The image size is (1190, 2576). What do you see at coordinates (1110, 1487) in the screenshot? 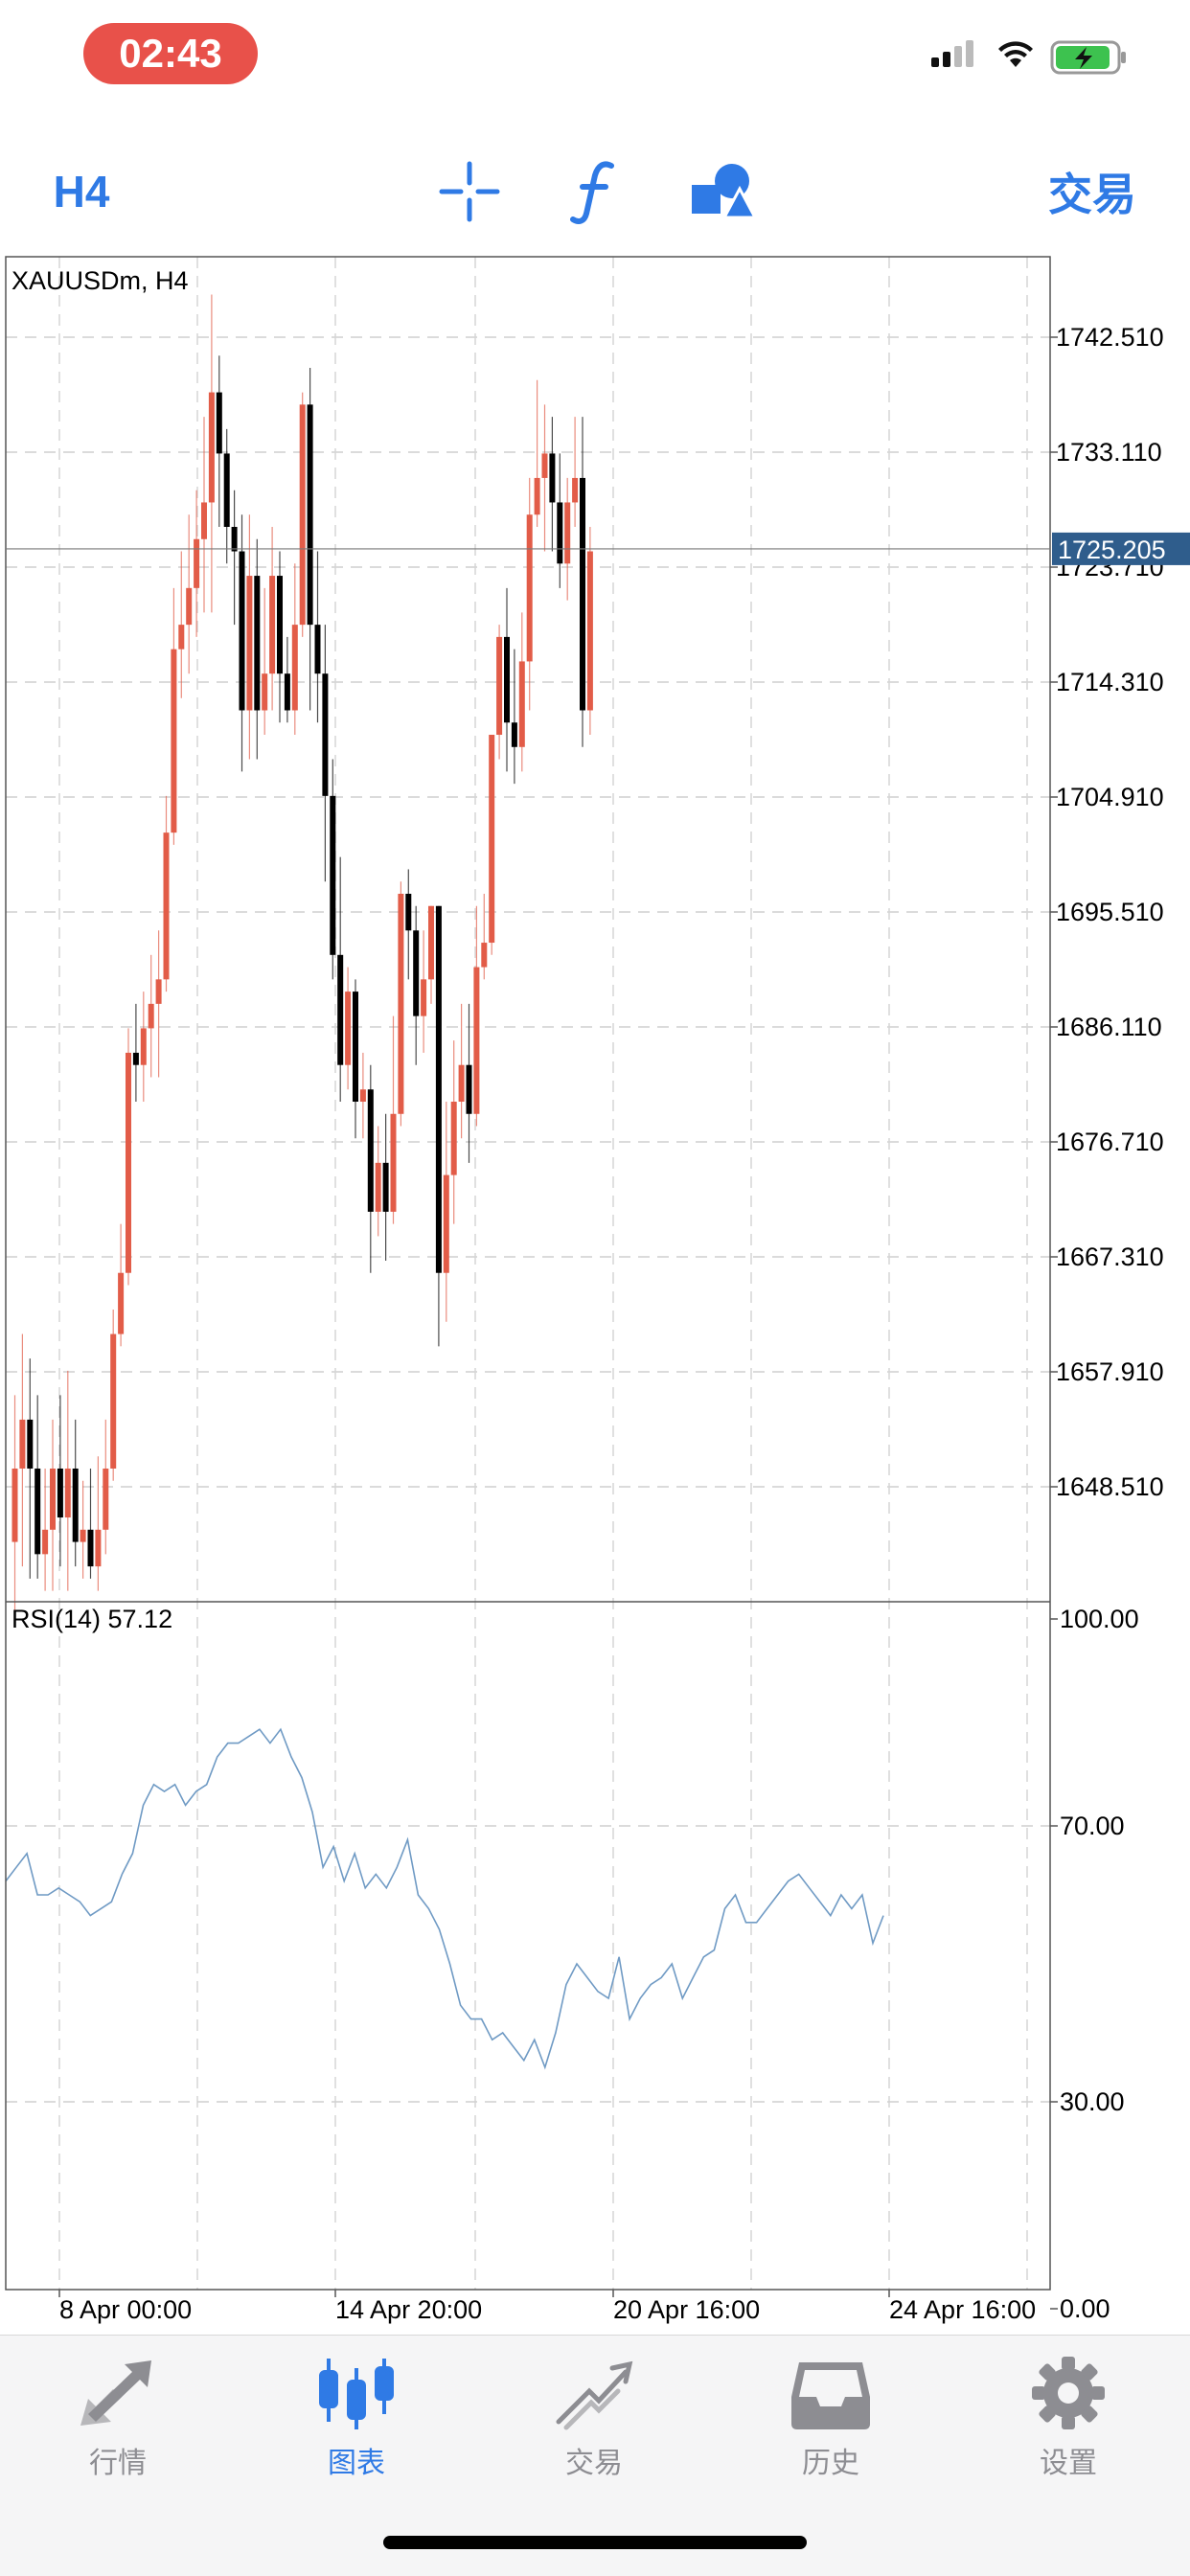
I see `price-tick-label: 1648.510` at bounding box center [1110, 1487].